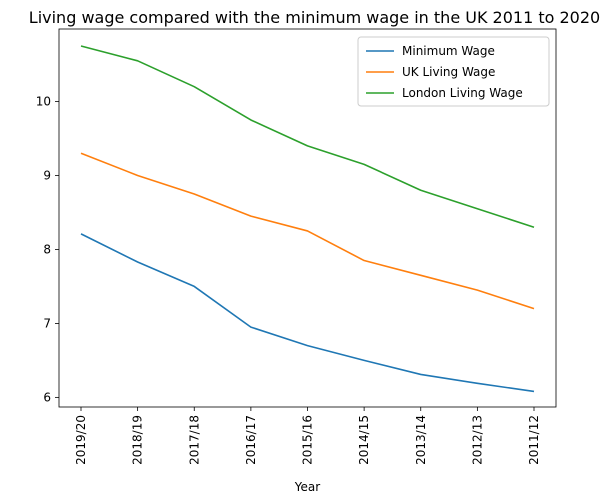 This screenshot has width=613, height=503. What do you see at coordinates (307, 487) in the screenshot?
I see `x-axis-label: Year` at bounding box center [307, 487].